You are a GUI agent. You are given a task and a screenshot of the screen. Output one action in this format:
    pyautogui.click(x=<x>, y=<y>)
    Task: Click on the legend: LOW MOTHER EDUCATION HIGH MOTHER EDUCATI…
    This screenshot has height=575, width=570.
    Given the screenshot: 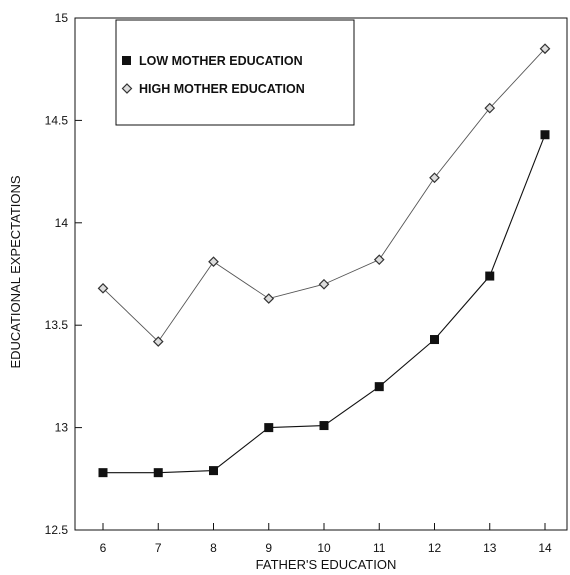 What is the action you would take?
    pyautogui.click(x=235, y=72)
    